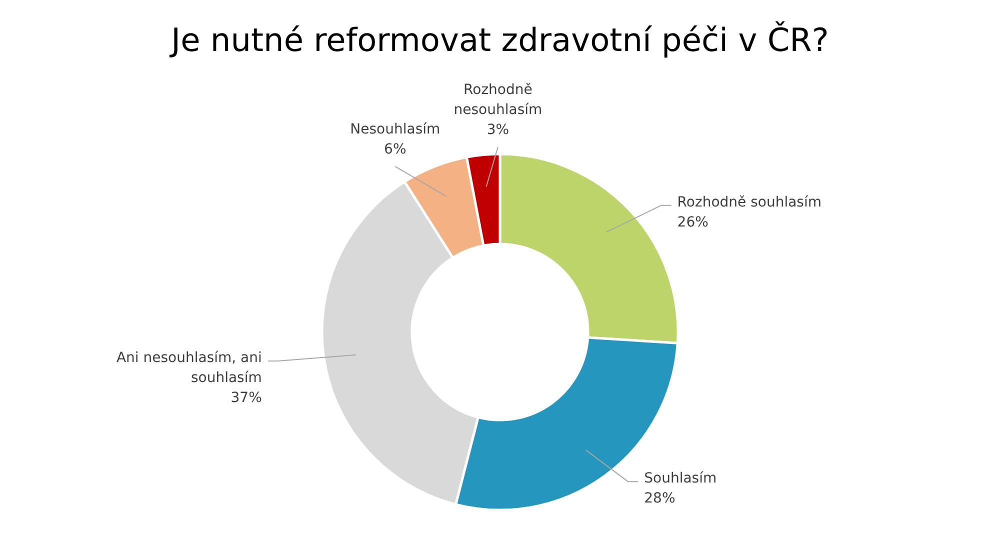 The image size is (1000, 540). What do you see at coordinates (660, 498) in the screenshot?
I see `data-label: 28%` at bounding box center [660, 498].